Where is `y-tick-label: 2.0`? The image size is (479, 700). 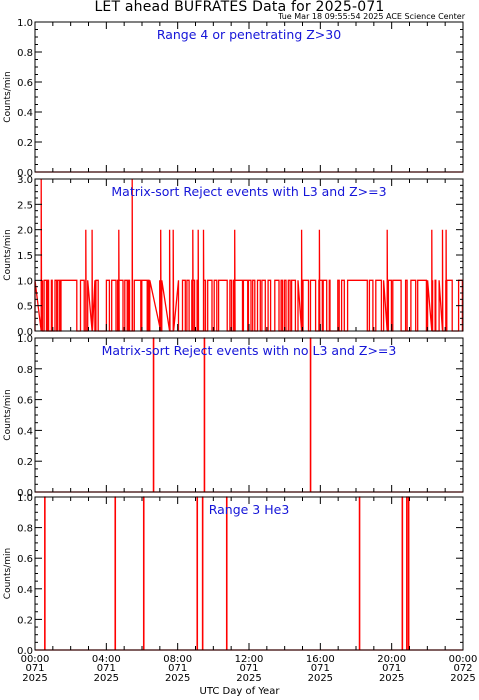
y-tick-label: 2.0 is located at coordinates (25, 231).